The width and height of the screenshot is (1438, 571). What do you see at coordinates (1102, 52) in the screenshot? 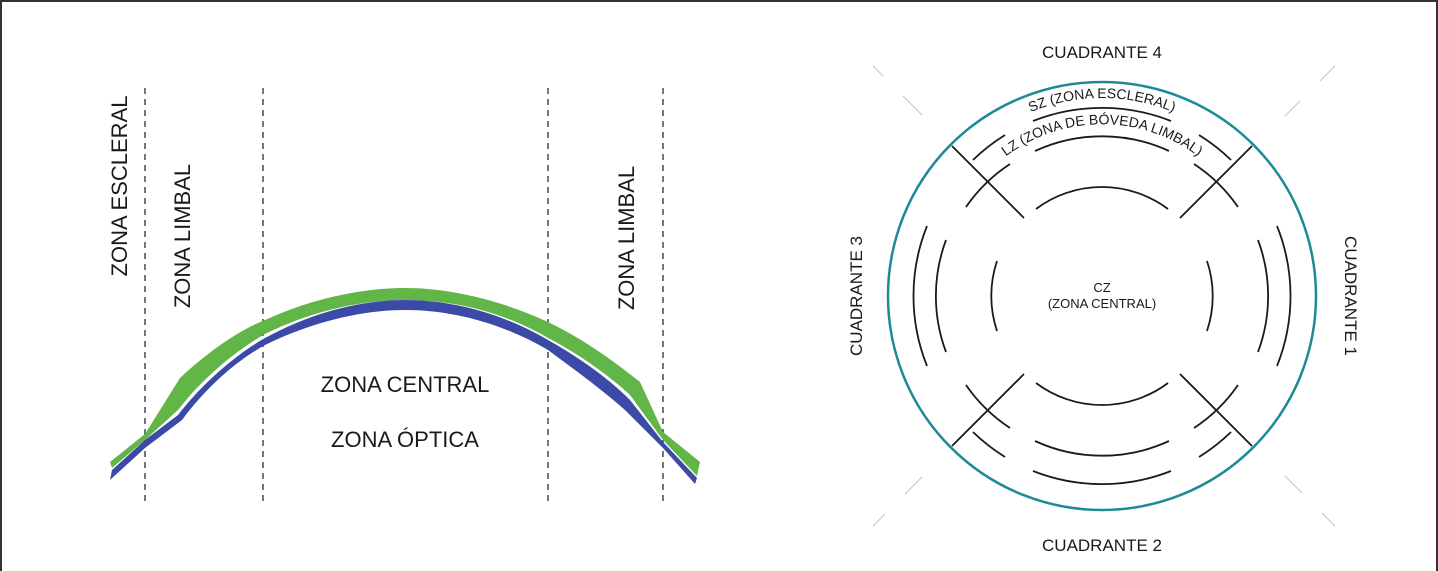
I see `label-cuadrante-4: CUADRANTE 4` at bounding box center [1102, 52].